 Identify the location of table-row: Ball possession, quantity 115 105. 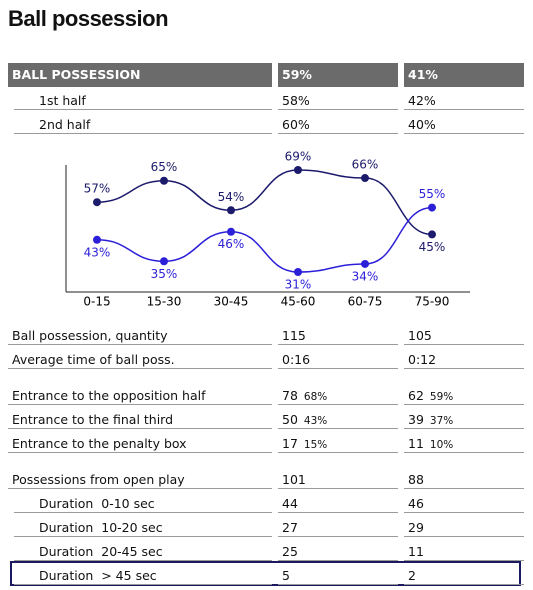
(266, 334).